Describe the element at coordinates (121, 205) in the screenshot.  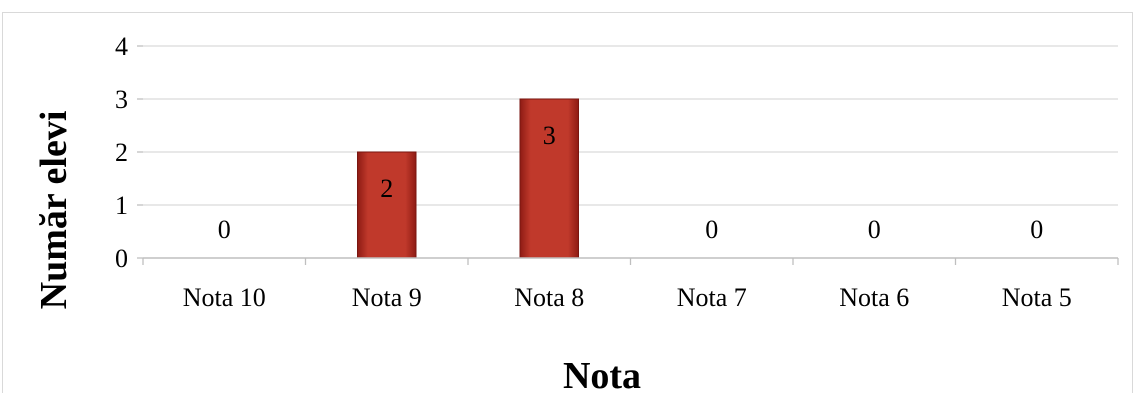
I see `y-tick-label: 1` at that location.